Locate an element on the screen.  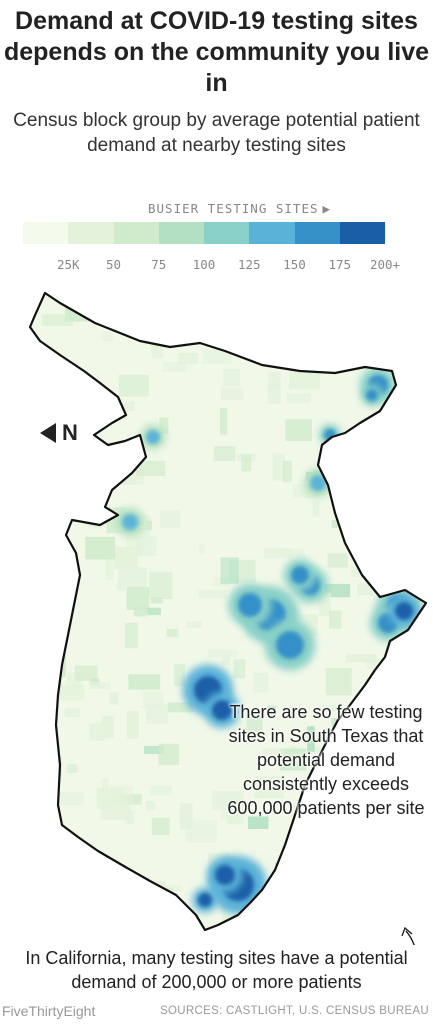
legend-tick: 100 is located at coordinates (204, 264).